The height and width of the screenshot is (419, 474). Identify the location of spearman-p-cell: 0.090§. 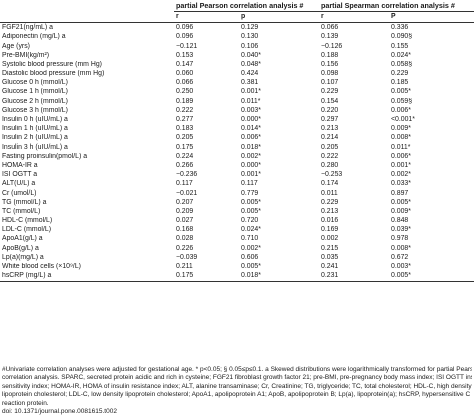
(402, 37).